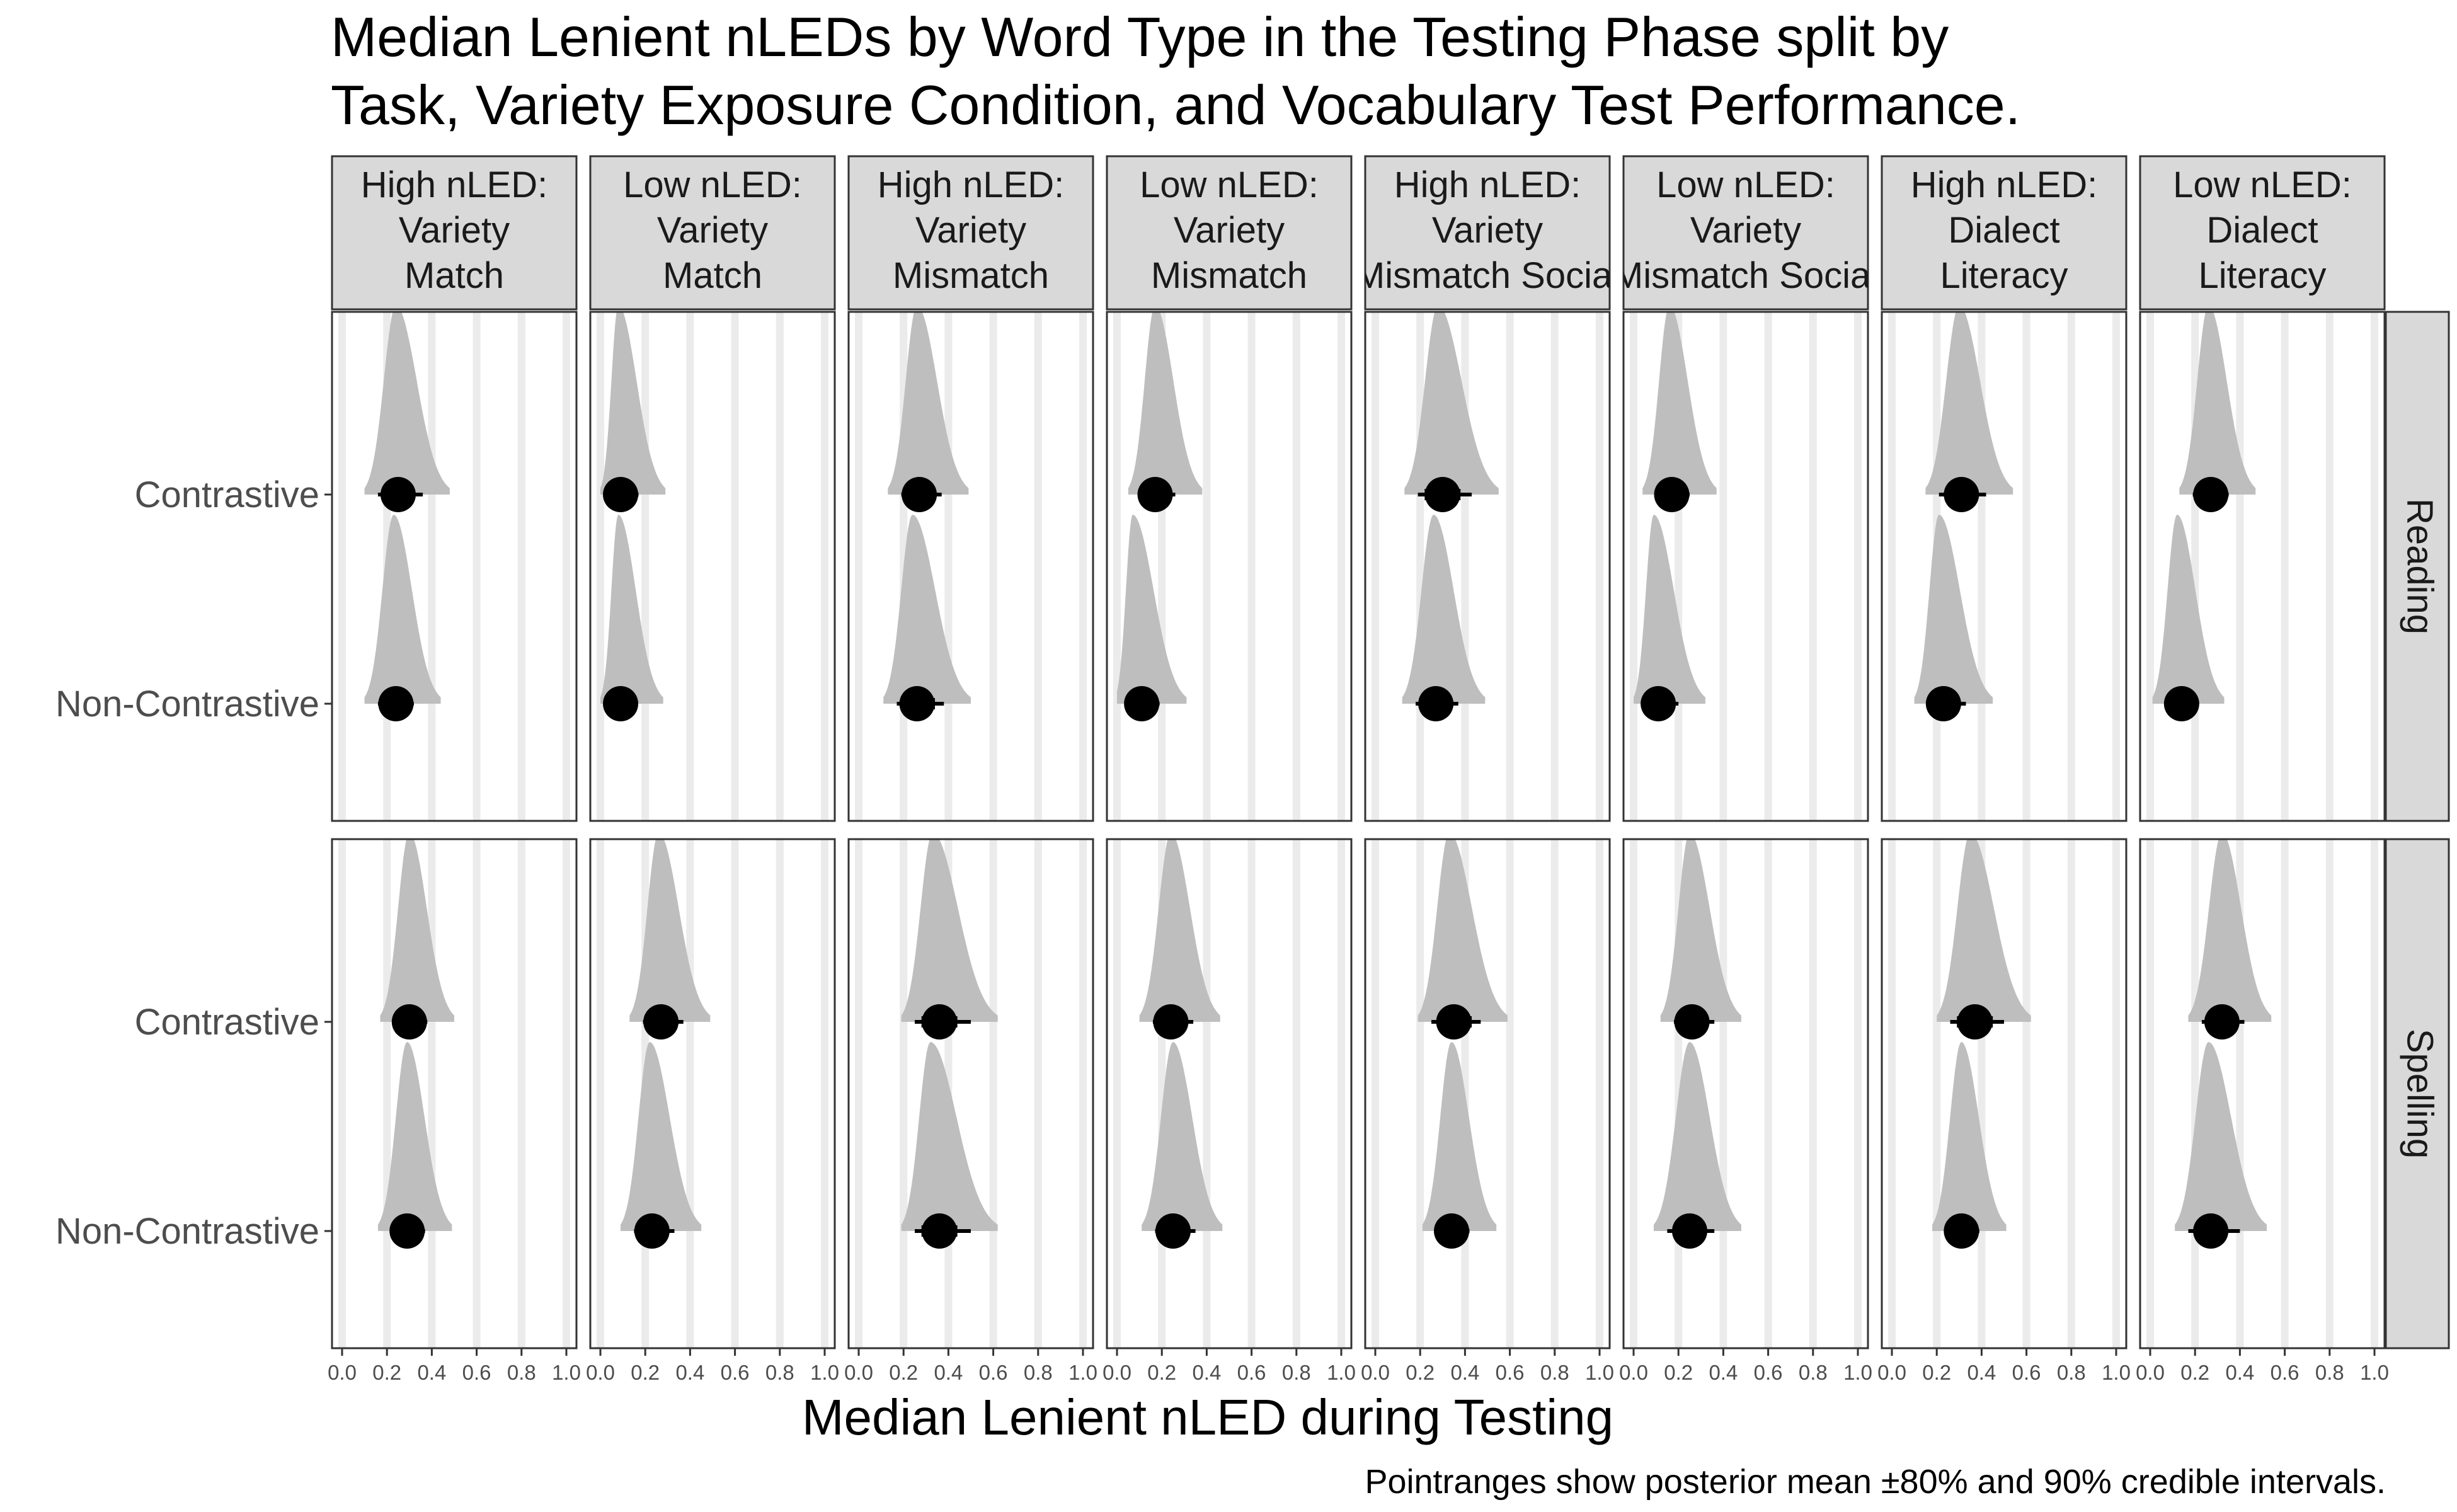 This screenshot has width=2457, height=1512. Describe the element at coordinates (187, 1231) in the screenshot. I see `y-tick-label: Non-Contrastive` at that location.